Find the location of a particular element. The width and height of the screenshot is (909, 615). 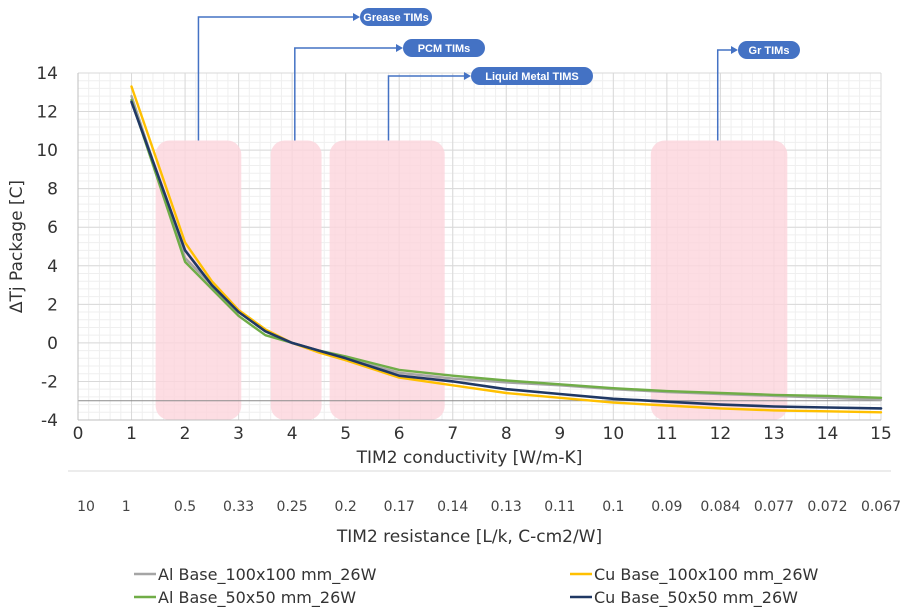

legend-label: Cu Base_50x50 mm_26W is located at coordinates (696, 598).